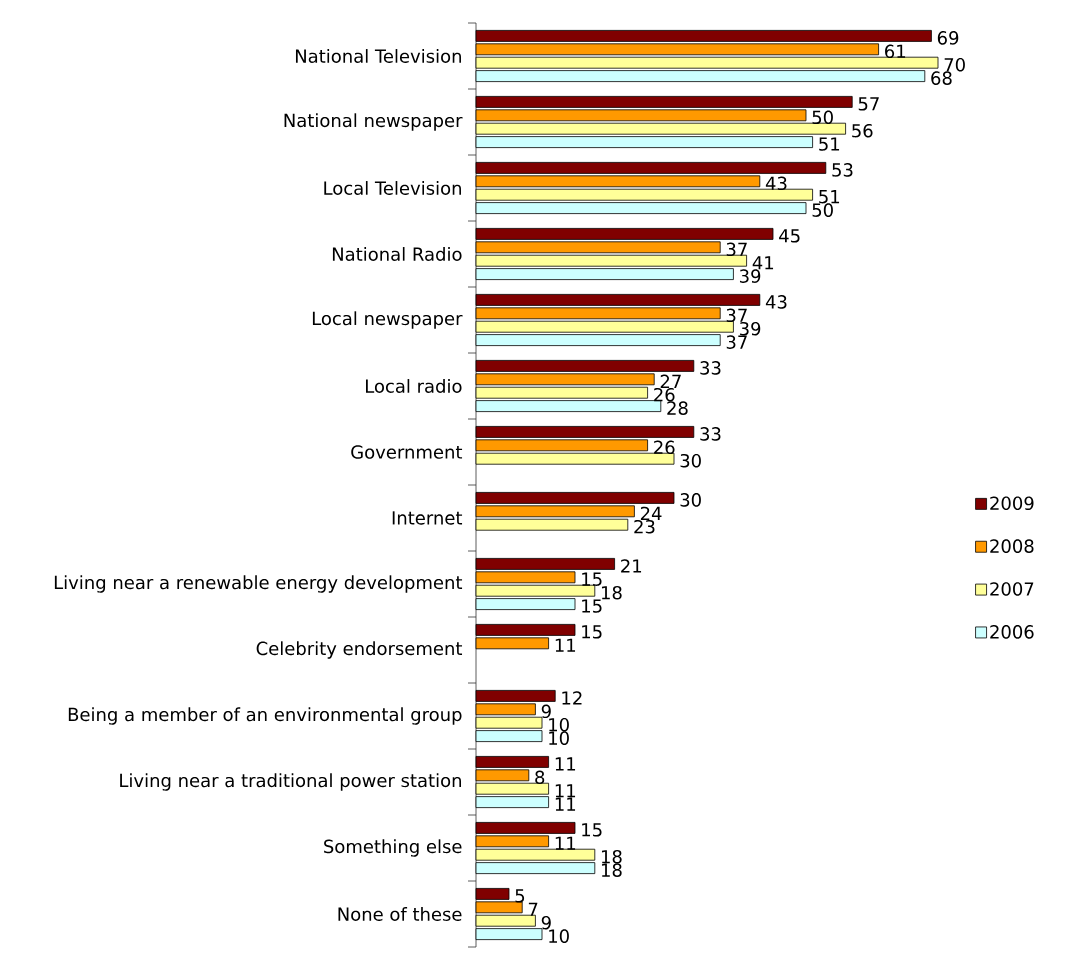 This screenshot has width=1087, height=953. What do you see at coordinates (392, 188) in the screenshot?
I see `y-tick-label: Local Television` at bounding box center [392, 188].